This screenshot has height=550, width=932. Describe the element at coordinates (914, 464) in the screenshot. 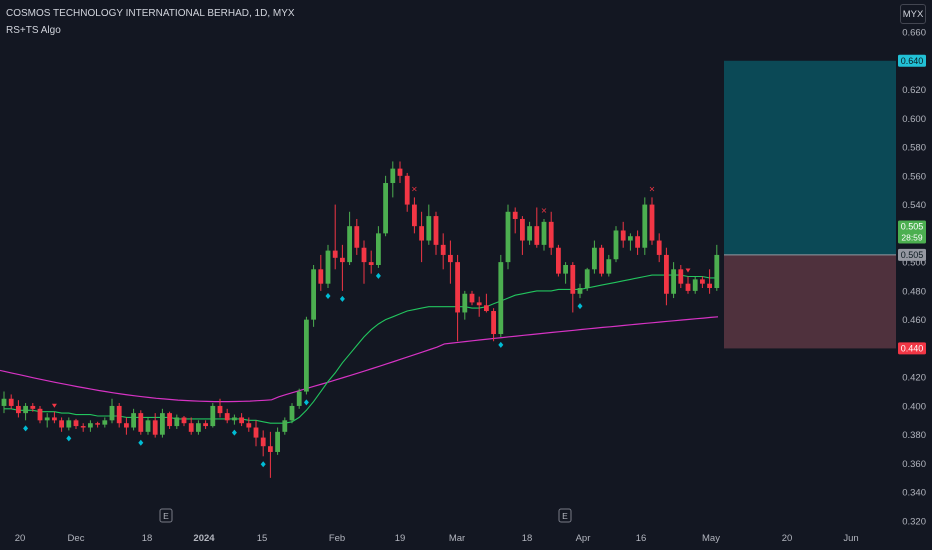

I see `y-tick-label: 0.360` at that location.